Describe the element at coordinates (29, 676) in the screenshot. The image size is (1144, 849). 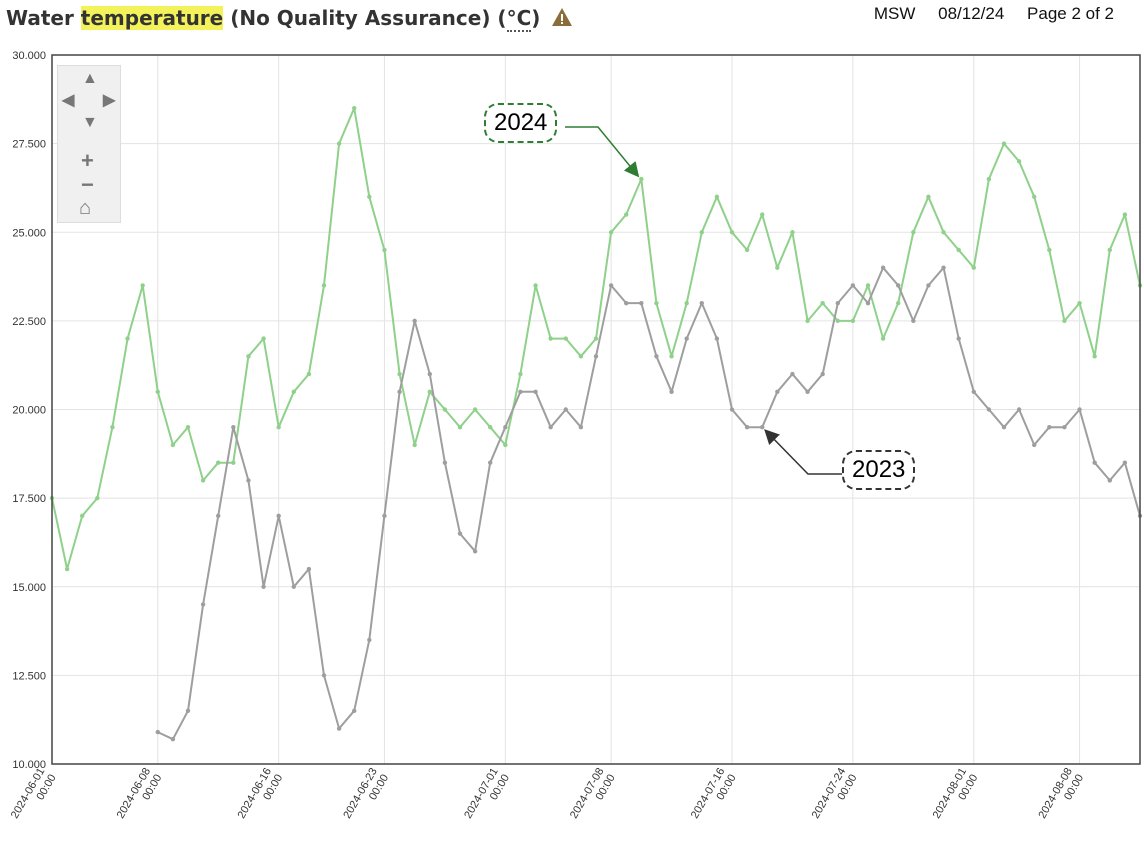
I see `y-tick-label: 12.500` at that location.